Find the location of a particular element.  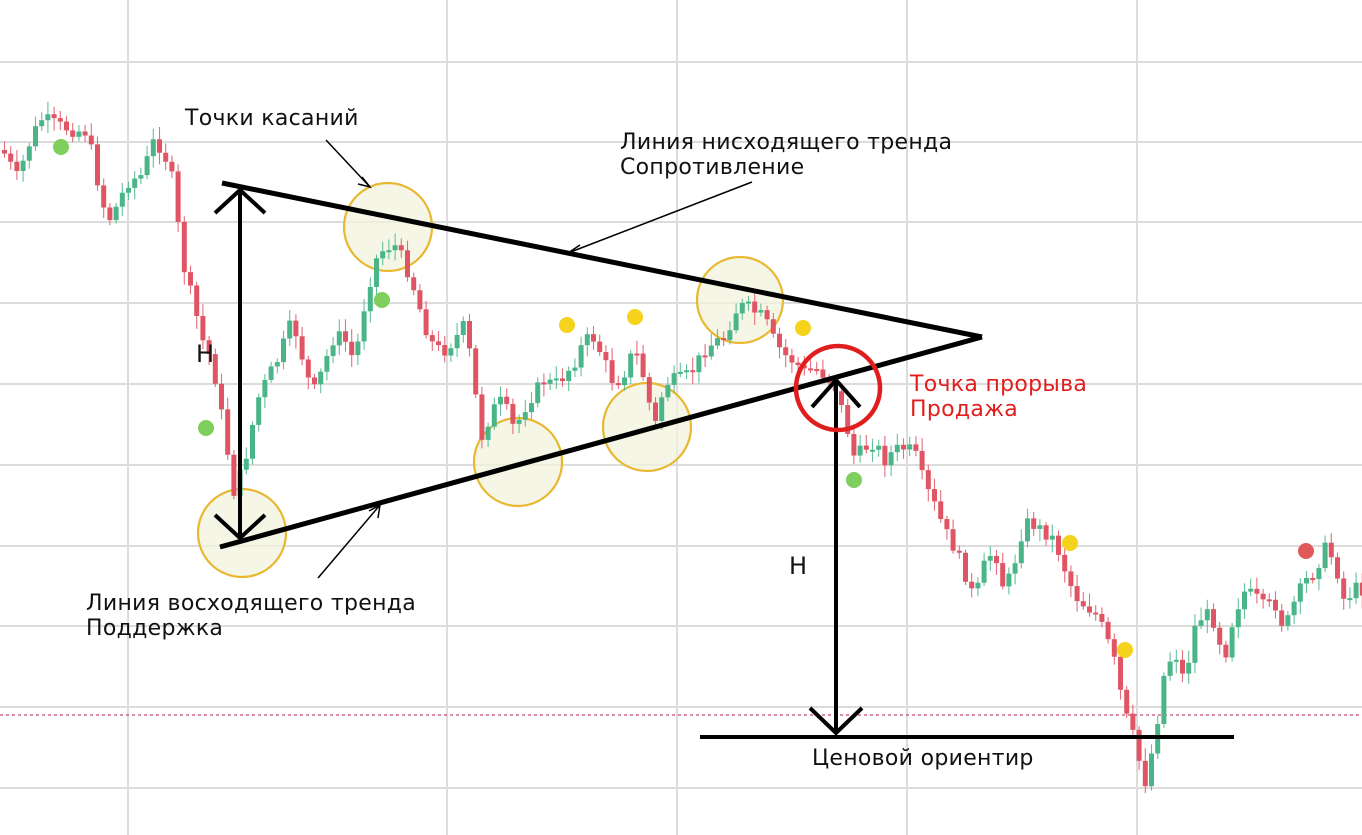

breakout-label-line1: Точка прорыва is located at coordinates (998, 384).